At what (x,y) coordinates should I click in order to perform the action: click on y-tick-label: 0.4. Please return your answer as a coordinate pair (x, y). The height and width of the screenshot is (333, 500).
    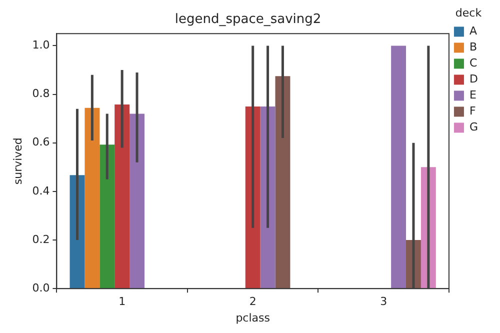
    Looking at the image, I should click on (41, 191).